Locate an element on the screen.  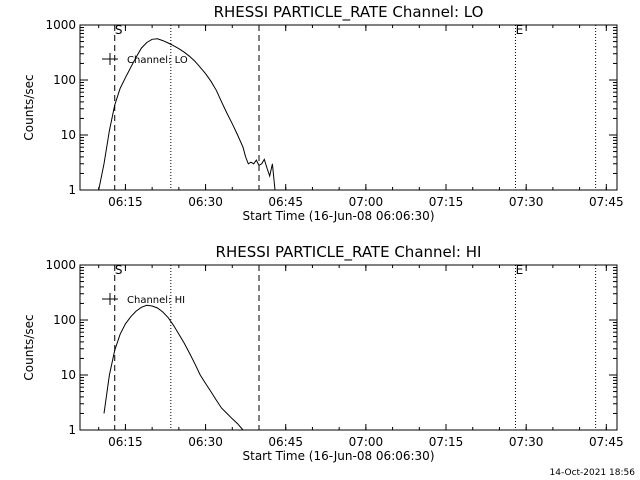
footer-timestamp: 14-Oct-2021 18:56 is located at coordinates (593, 473).